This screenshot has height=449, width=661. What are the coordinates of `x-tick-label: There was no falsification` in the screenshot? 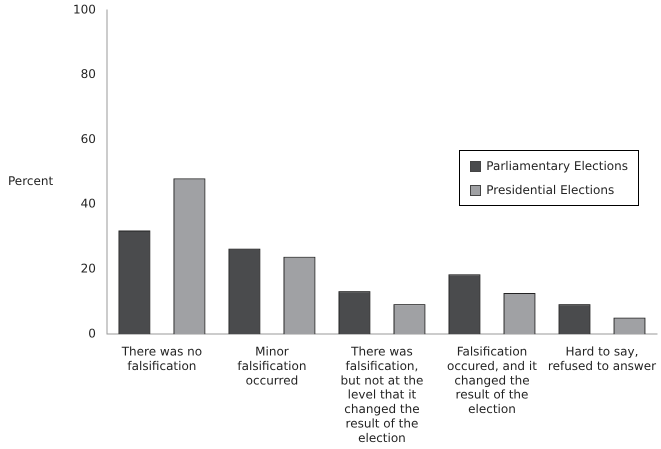 It's located at (161, 358).